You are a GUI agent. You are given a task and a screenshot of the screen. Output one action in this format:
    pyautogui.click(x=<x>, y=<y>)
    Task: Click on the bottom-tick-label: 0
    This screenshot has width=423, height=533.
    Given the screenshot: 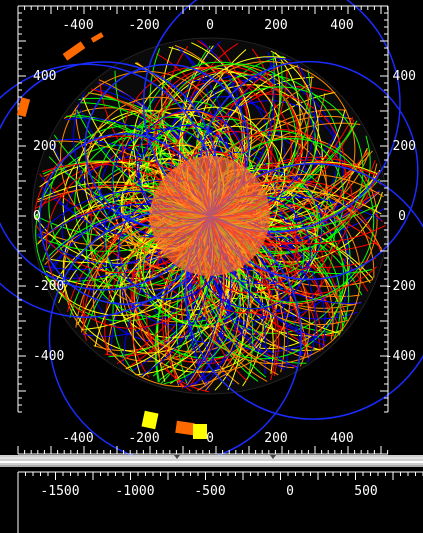 What is the action you would take?
    pyautogui.click(x=210, y=438)
    